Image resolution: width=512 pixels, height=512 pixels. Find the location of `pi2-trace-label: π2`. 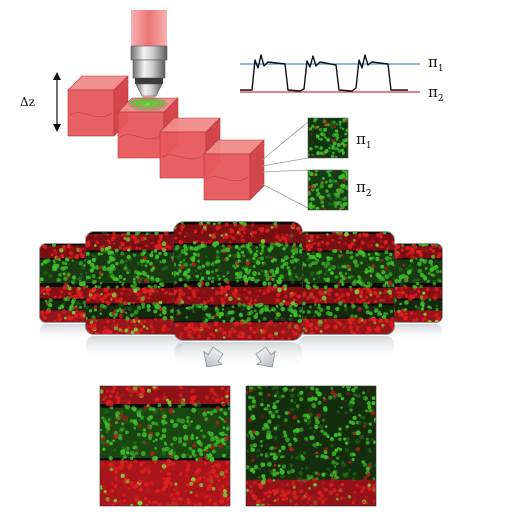

pi2-trace-label: π2 is located at coordinates (436, 93).